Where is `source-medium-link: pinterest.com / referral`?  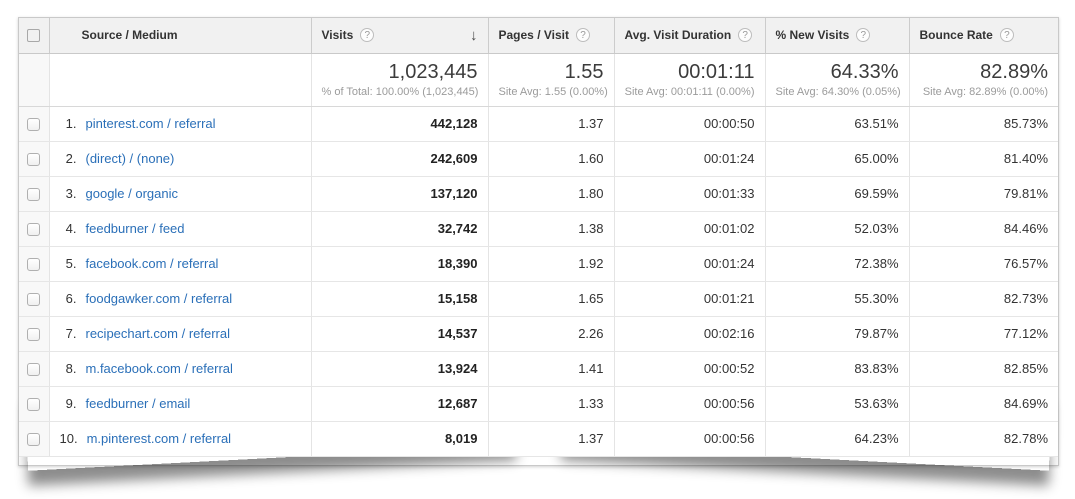 source-medium-link: pinterest.com / referral is located at coordinates (150, 123).